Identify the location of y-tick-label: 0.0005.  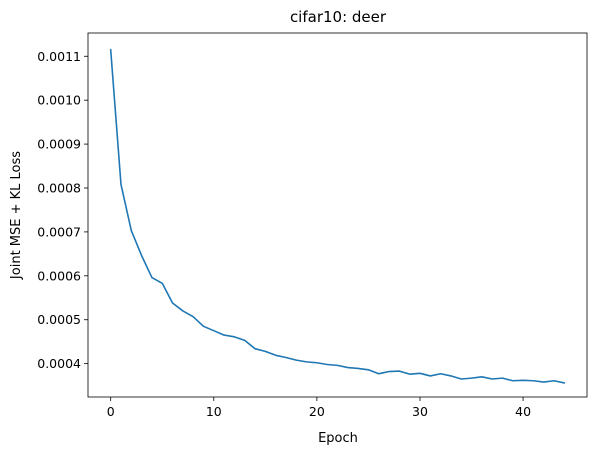
(59, 319).